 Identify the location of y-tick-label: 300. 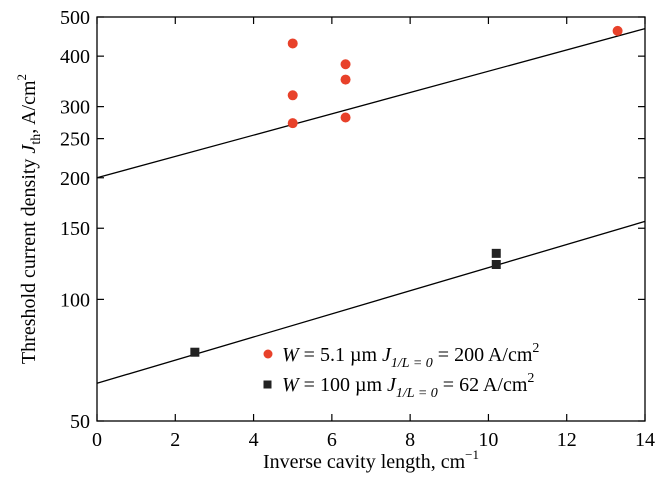
(75, 108).